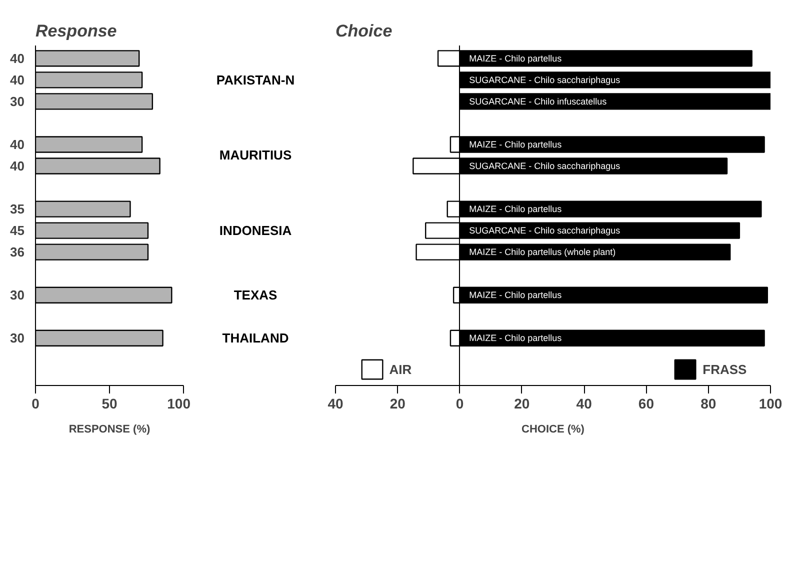 This screenshot has height=564, width=788. What do you see at coordinates (724, 369) in the screenshot?
I see `legend-label: FRASS` at bounding box center [724, 369].